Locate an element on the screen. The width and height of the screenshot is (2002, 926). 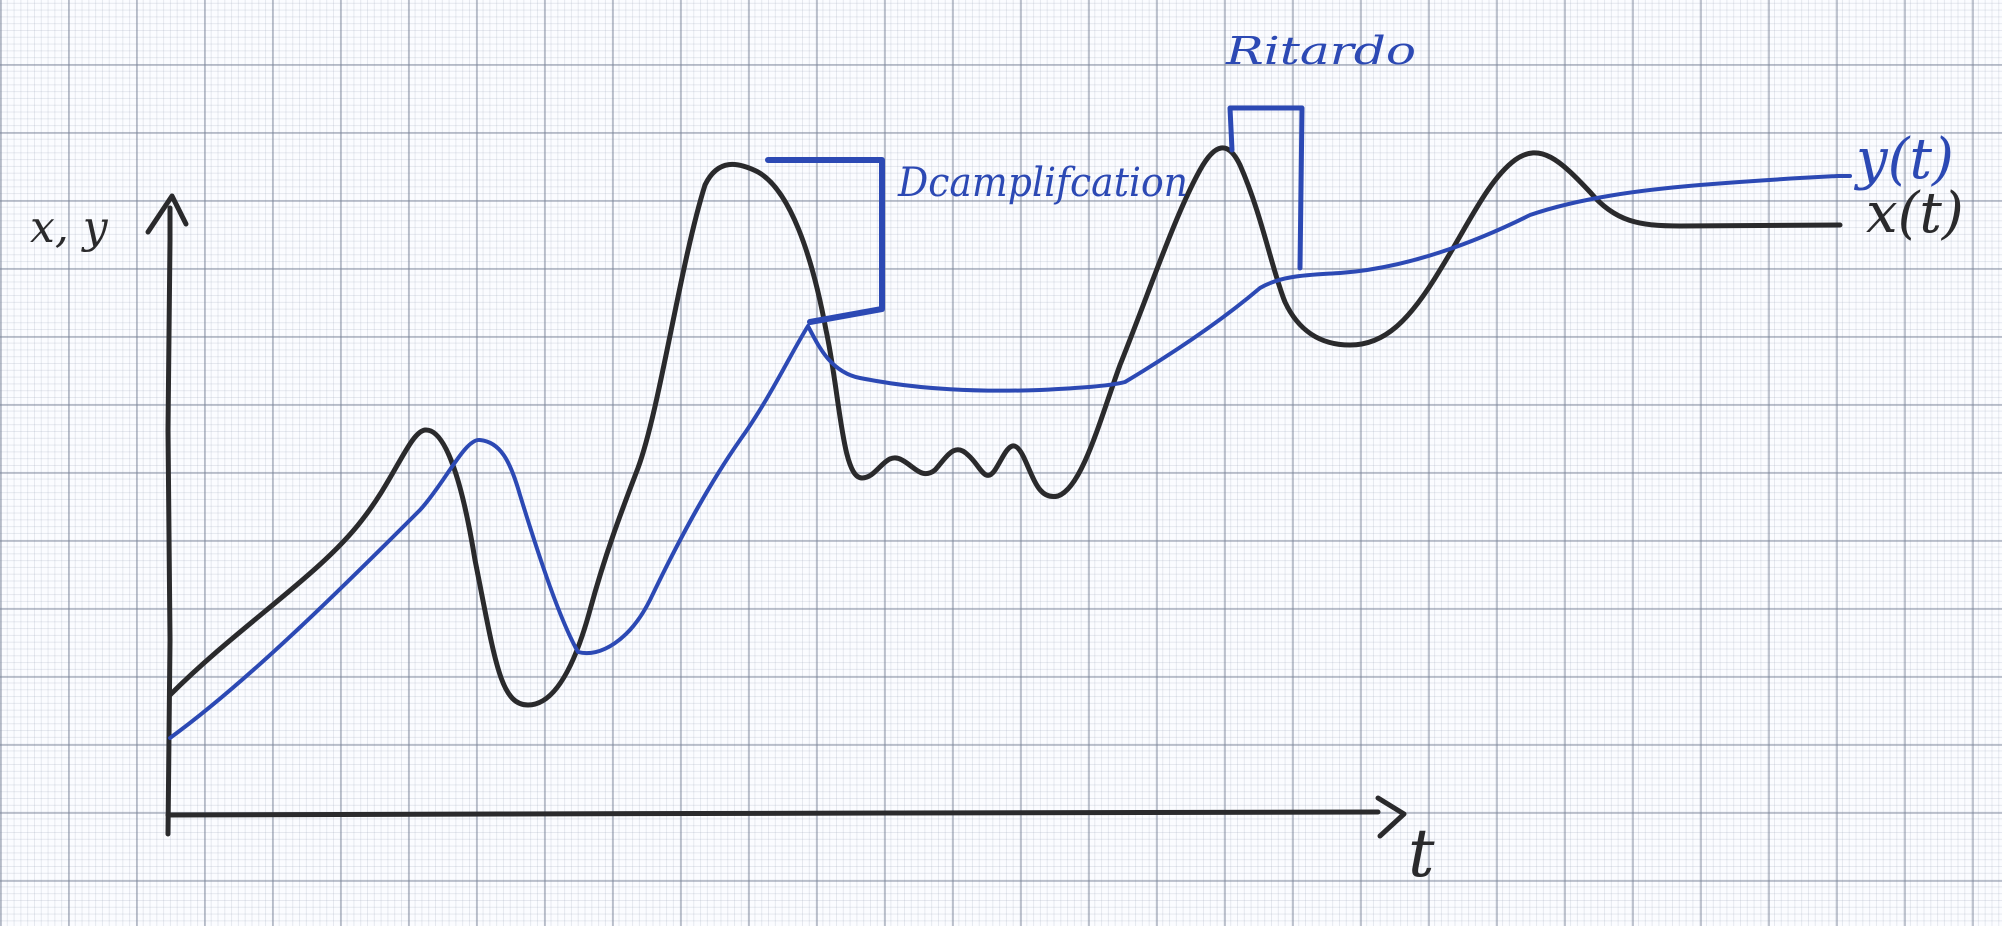
x-axis-arrowhead is located at coordinates (1391, 817).